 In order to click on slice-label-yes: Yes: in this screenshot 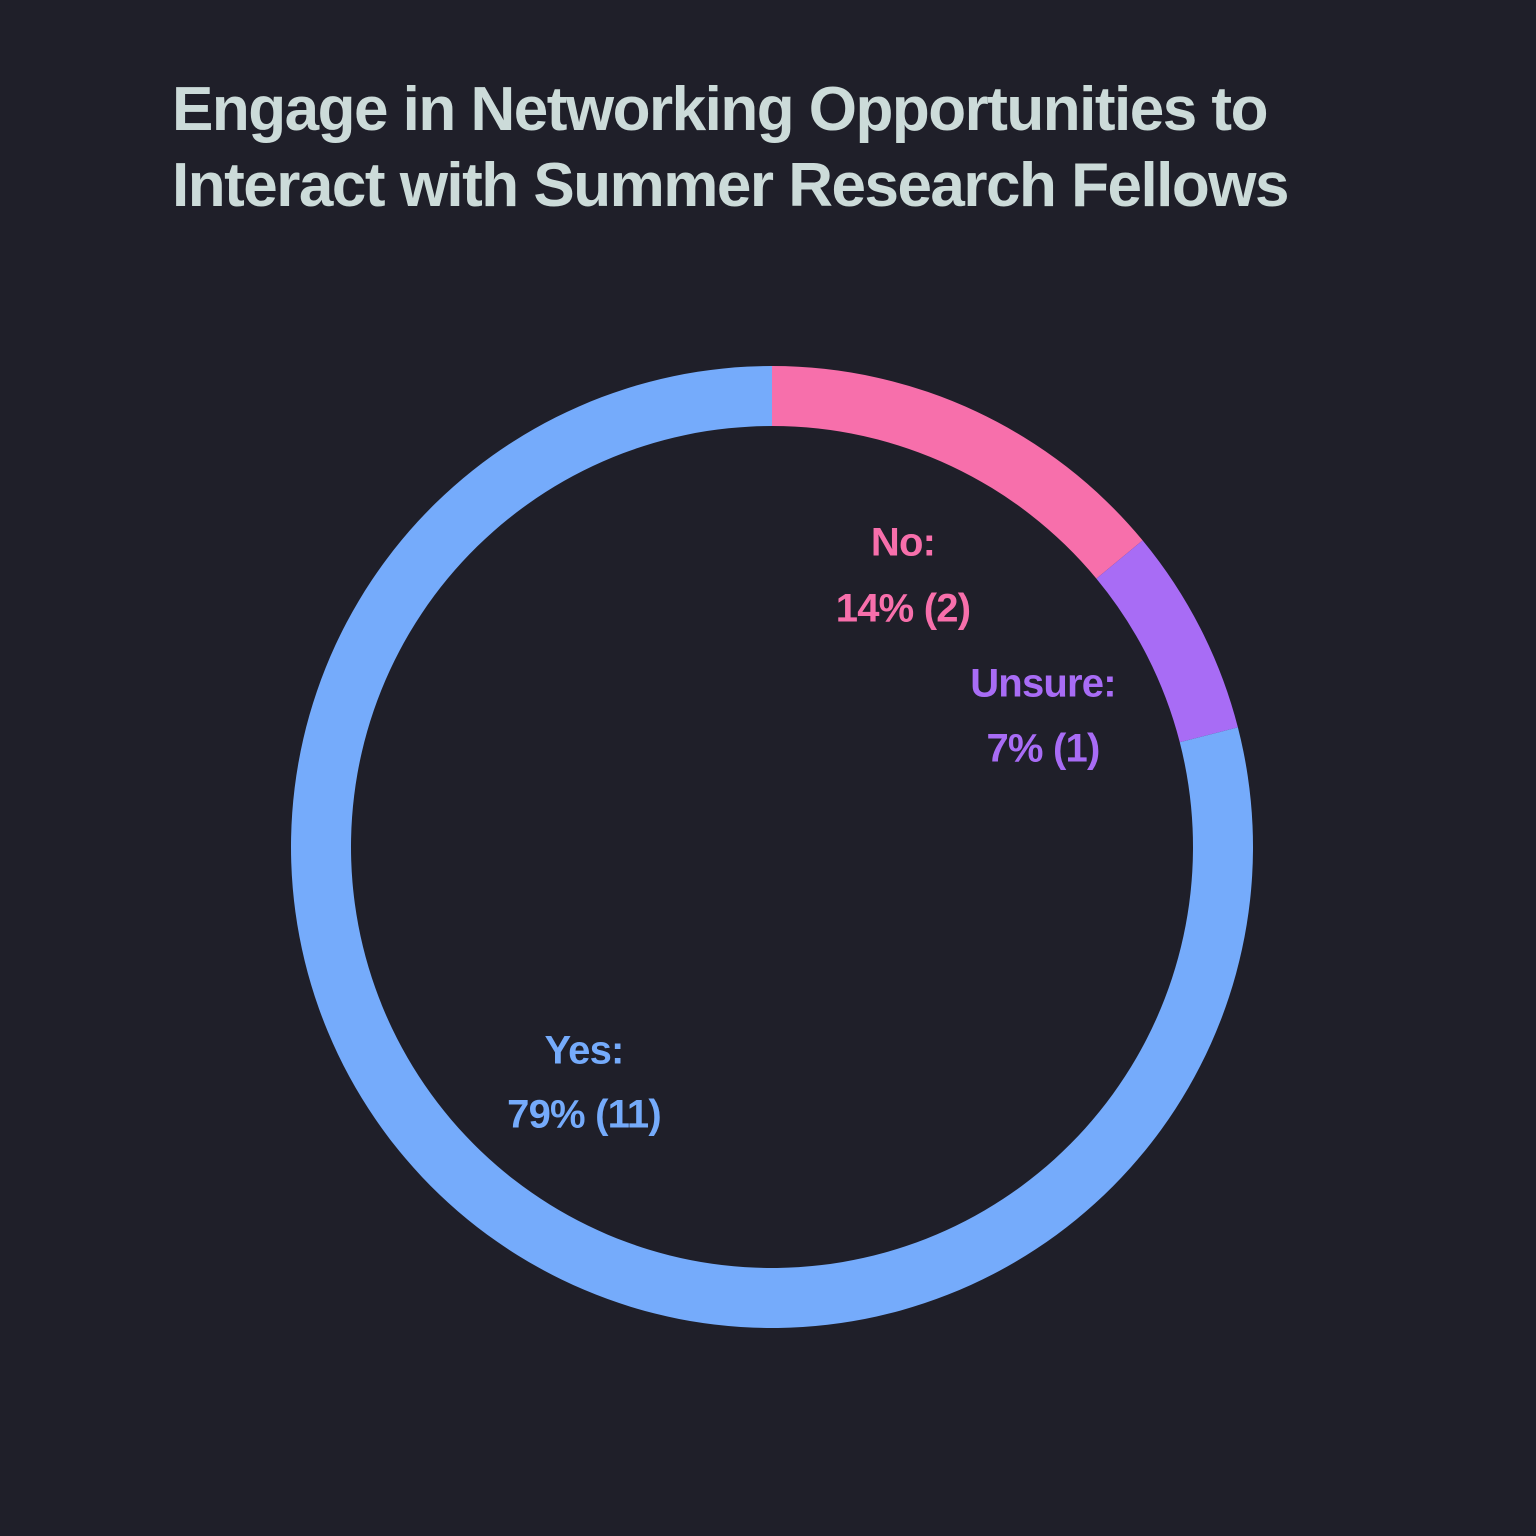, I will do `click(583, 1051)`.